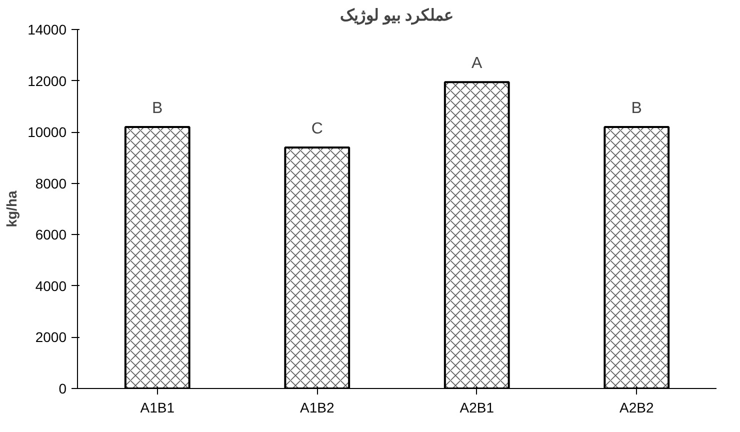 The width and height of the screenshot is (740, 432). I want to click on annotation: A, so click(477, 63).